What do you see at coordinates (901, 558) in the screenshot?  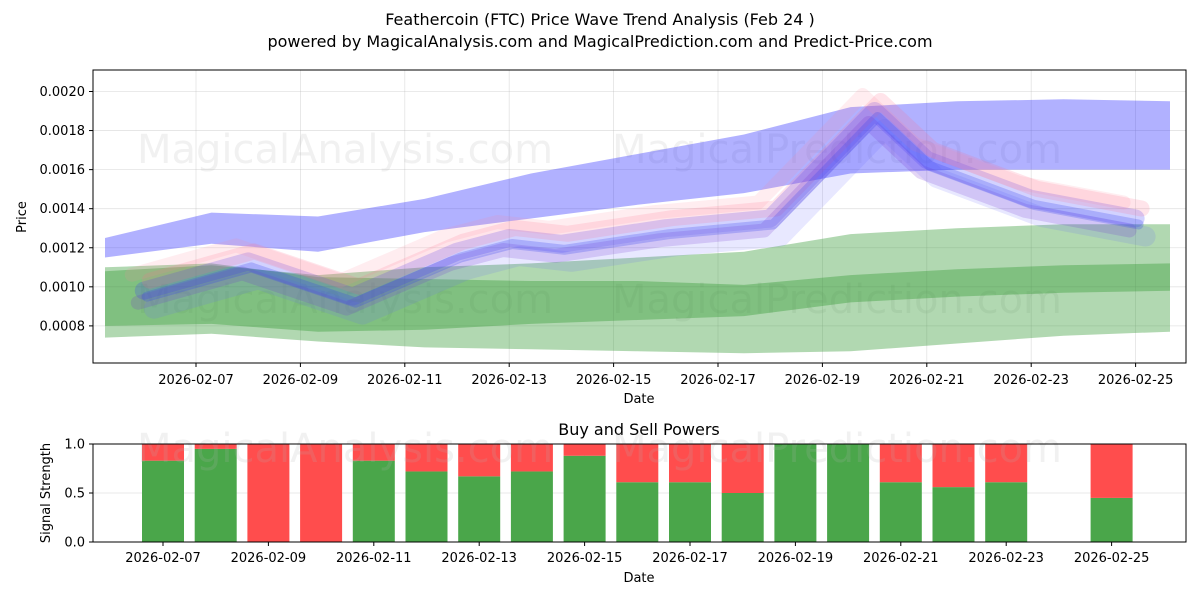 I see `power-x-tick-label-7: 2026-02-21` at bounding box center [901, 558].